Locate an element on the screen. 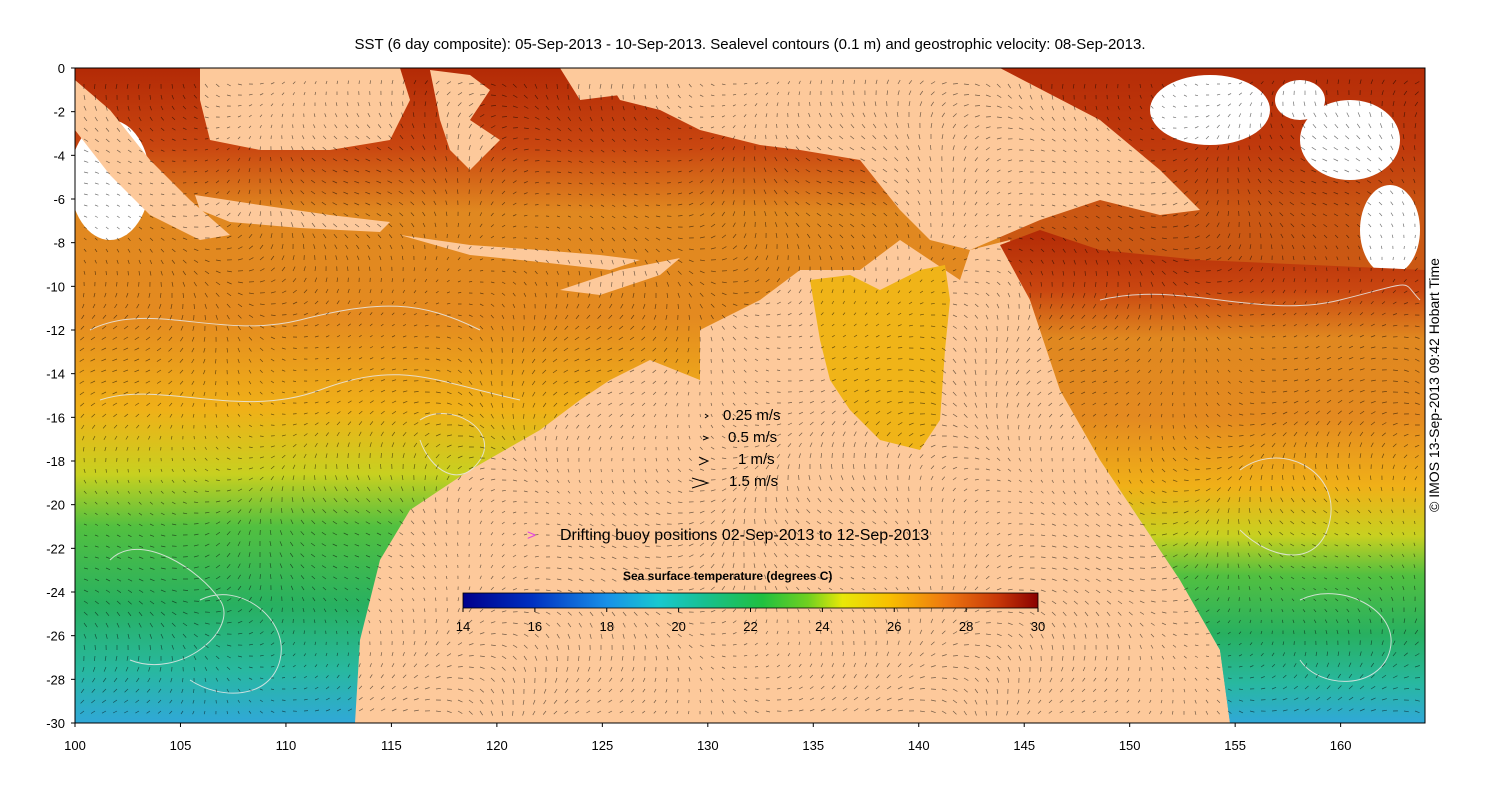 The image size is (1500, 790). x-tick-label: 160 is located at coordinates (1341, 745).